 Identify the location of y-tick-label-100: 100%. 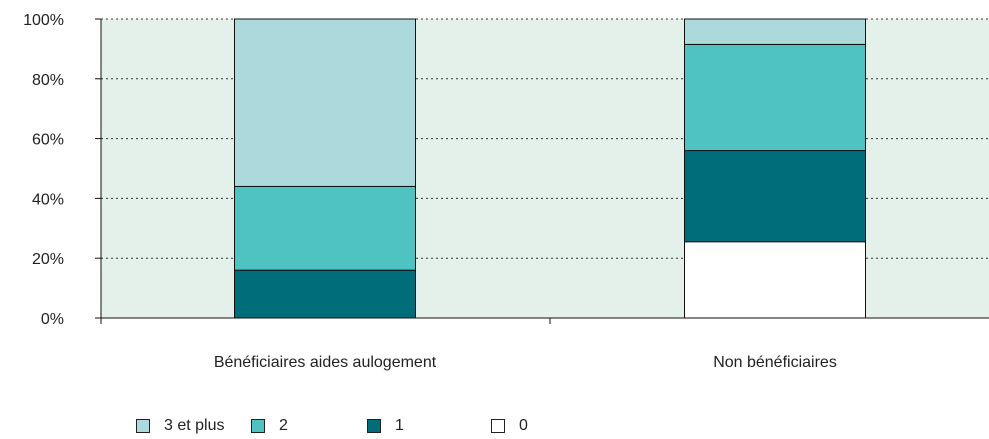
(43, 20).